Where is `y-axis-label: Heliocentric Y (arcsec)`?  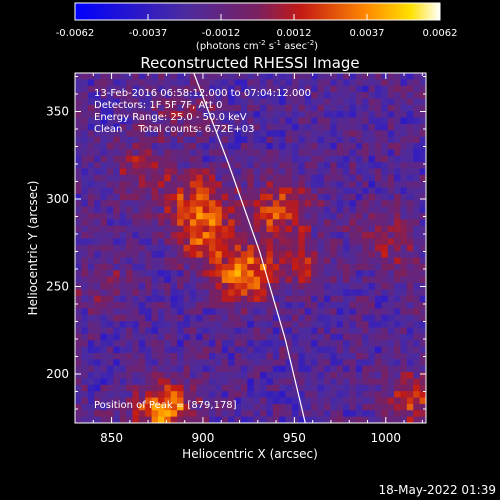
y-axis-label: Heliocentric Y (arcsec) is located at coordinates (33, 248).